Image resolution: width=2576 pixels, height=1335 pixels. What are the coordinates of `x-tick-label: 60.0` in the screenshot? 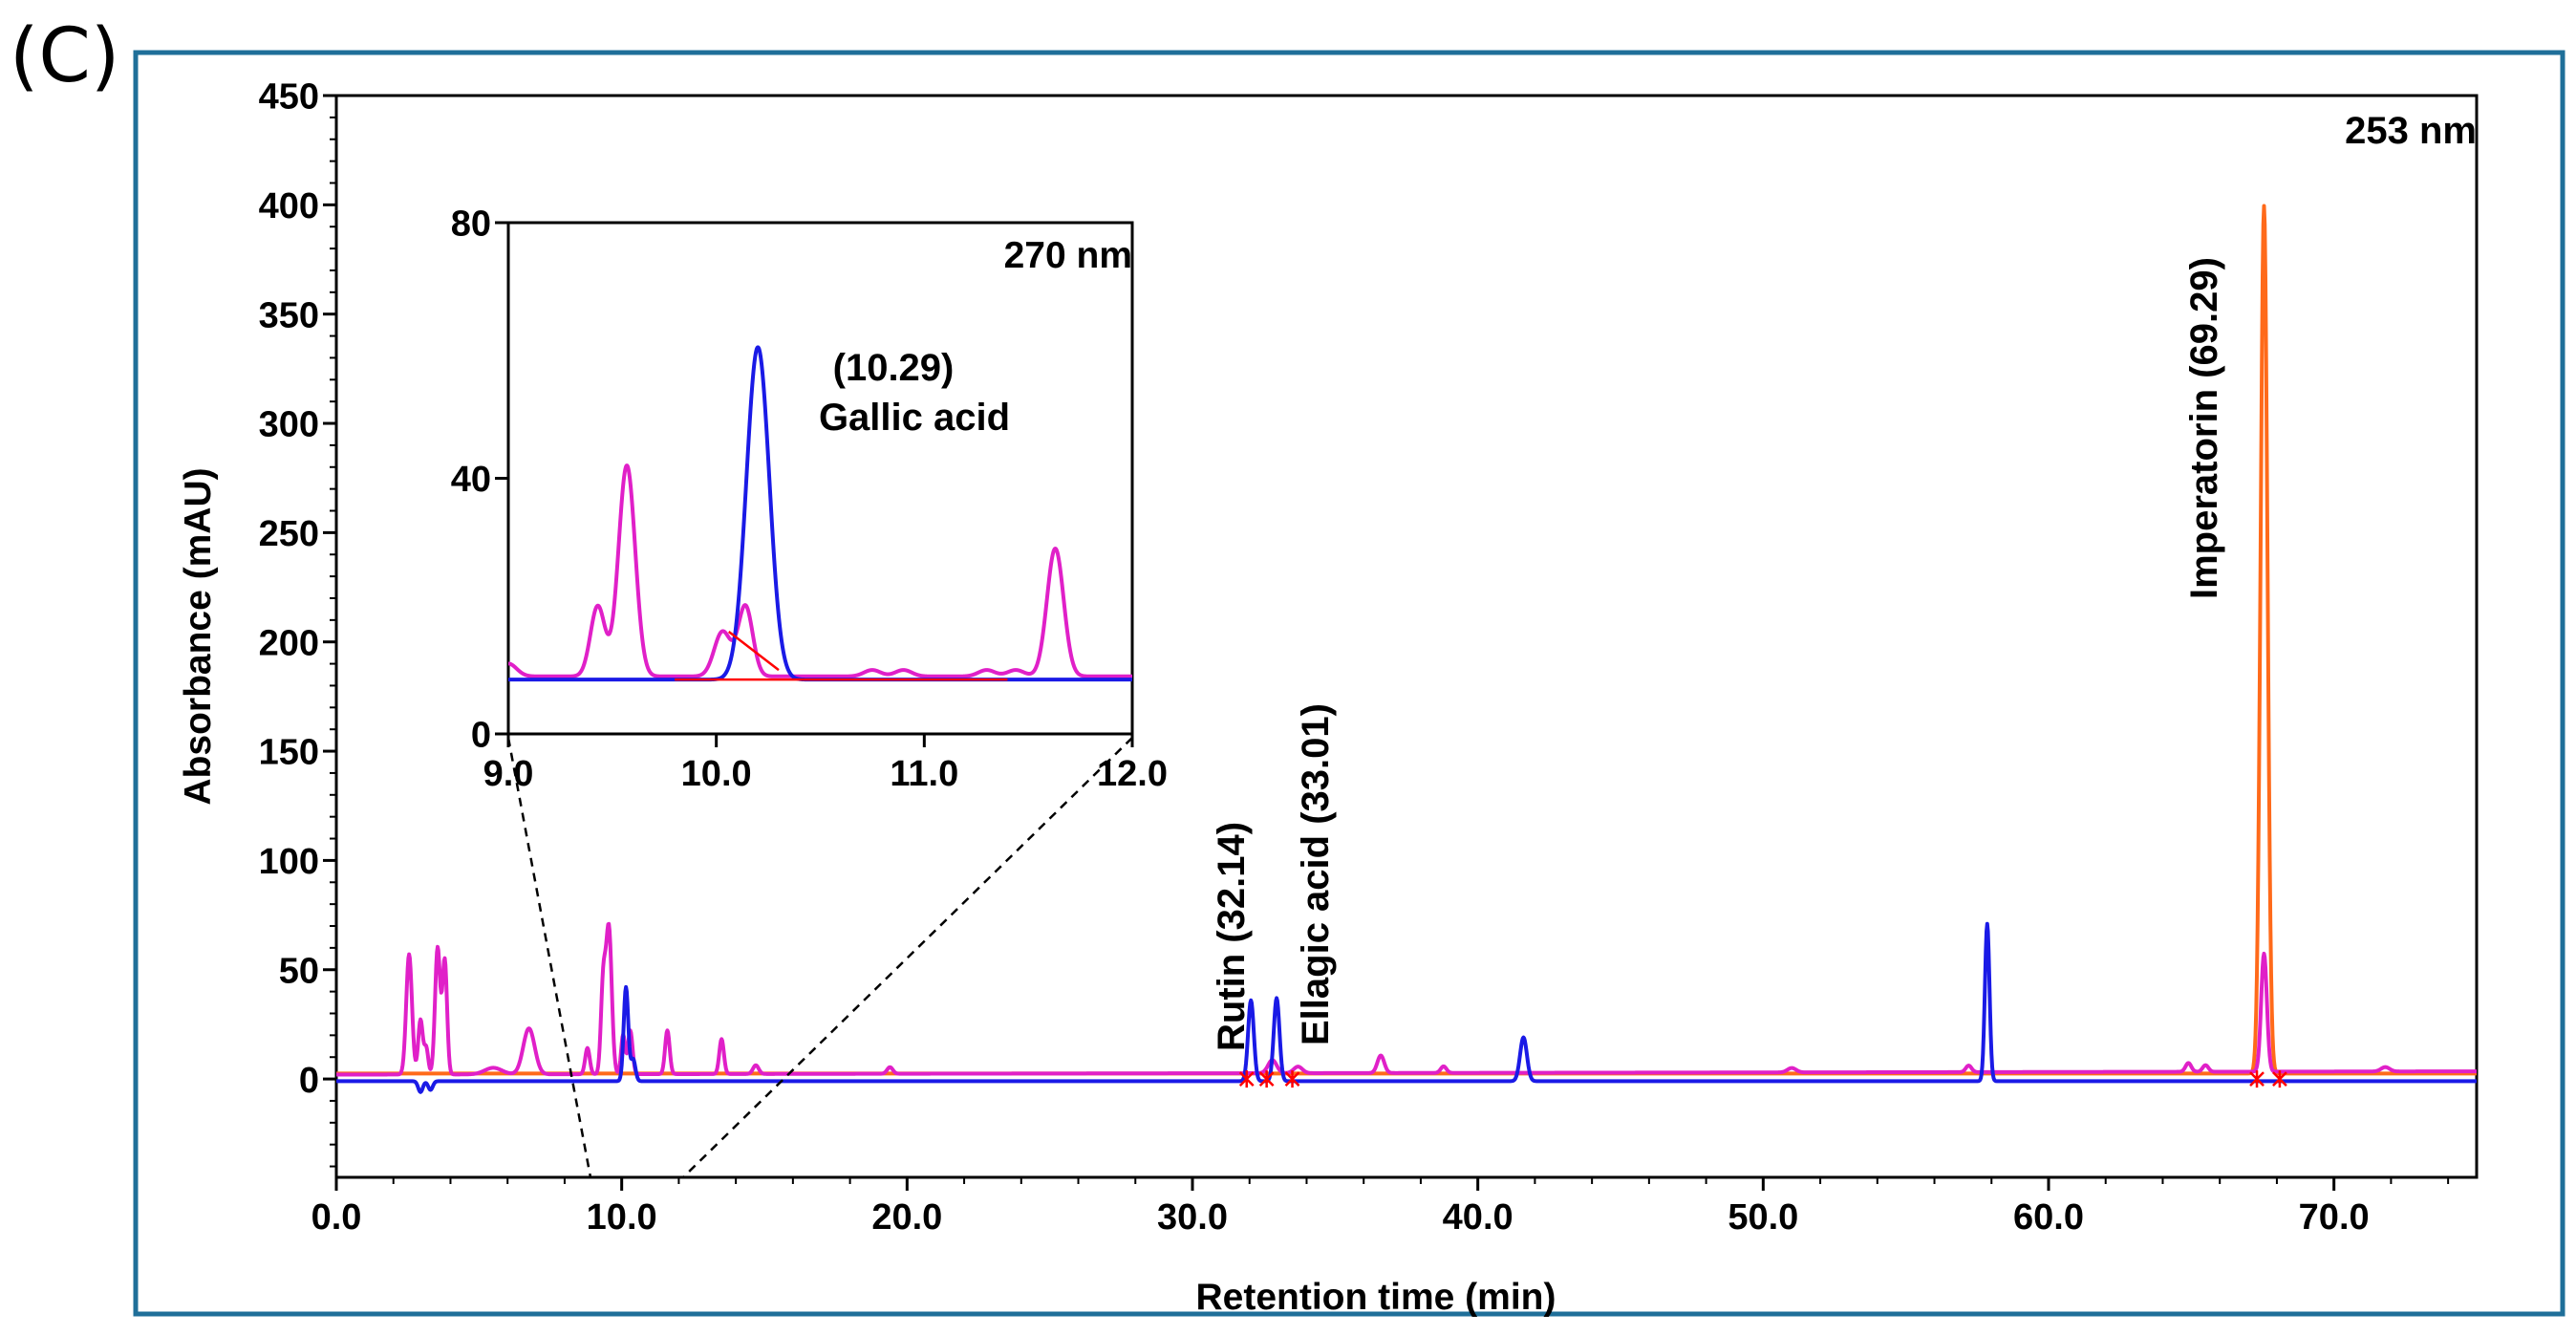 It's located at (2048, 1217).